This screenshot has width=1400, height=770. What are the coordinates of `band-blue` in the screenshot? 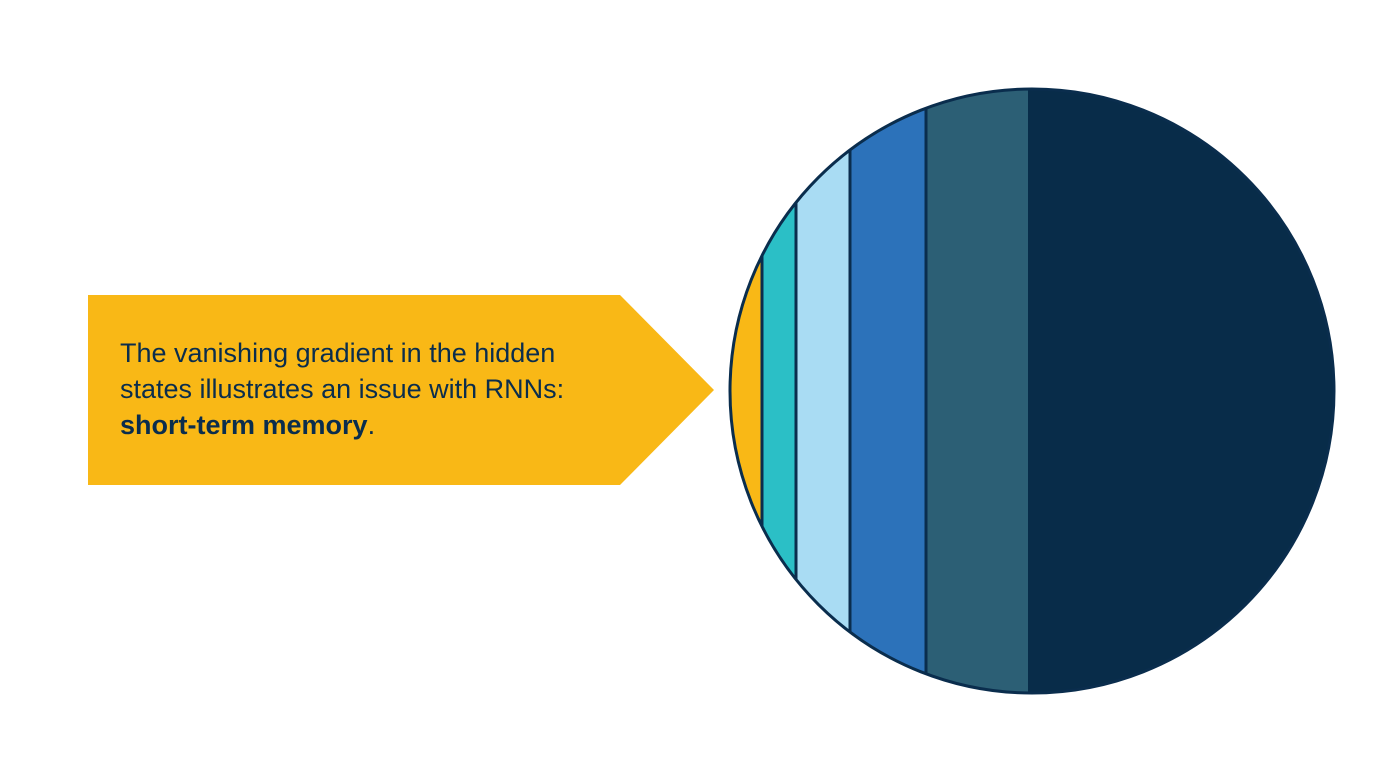 It's located at (888, 391).